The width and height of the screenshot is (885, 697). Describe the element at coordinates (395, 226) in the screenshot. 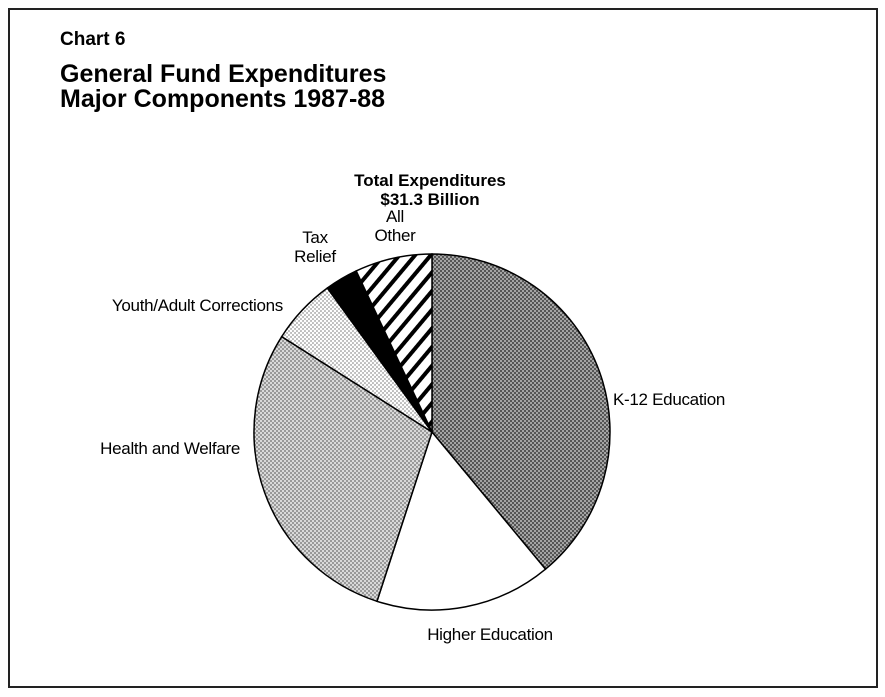

I see `slice-label: All Other` at that location.